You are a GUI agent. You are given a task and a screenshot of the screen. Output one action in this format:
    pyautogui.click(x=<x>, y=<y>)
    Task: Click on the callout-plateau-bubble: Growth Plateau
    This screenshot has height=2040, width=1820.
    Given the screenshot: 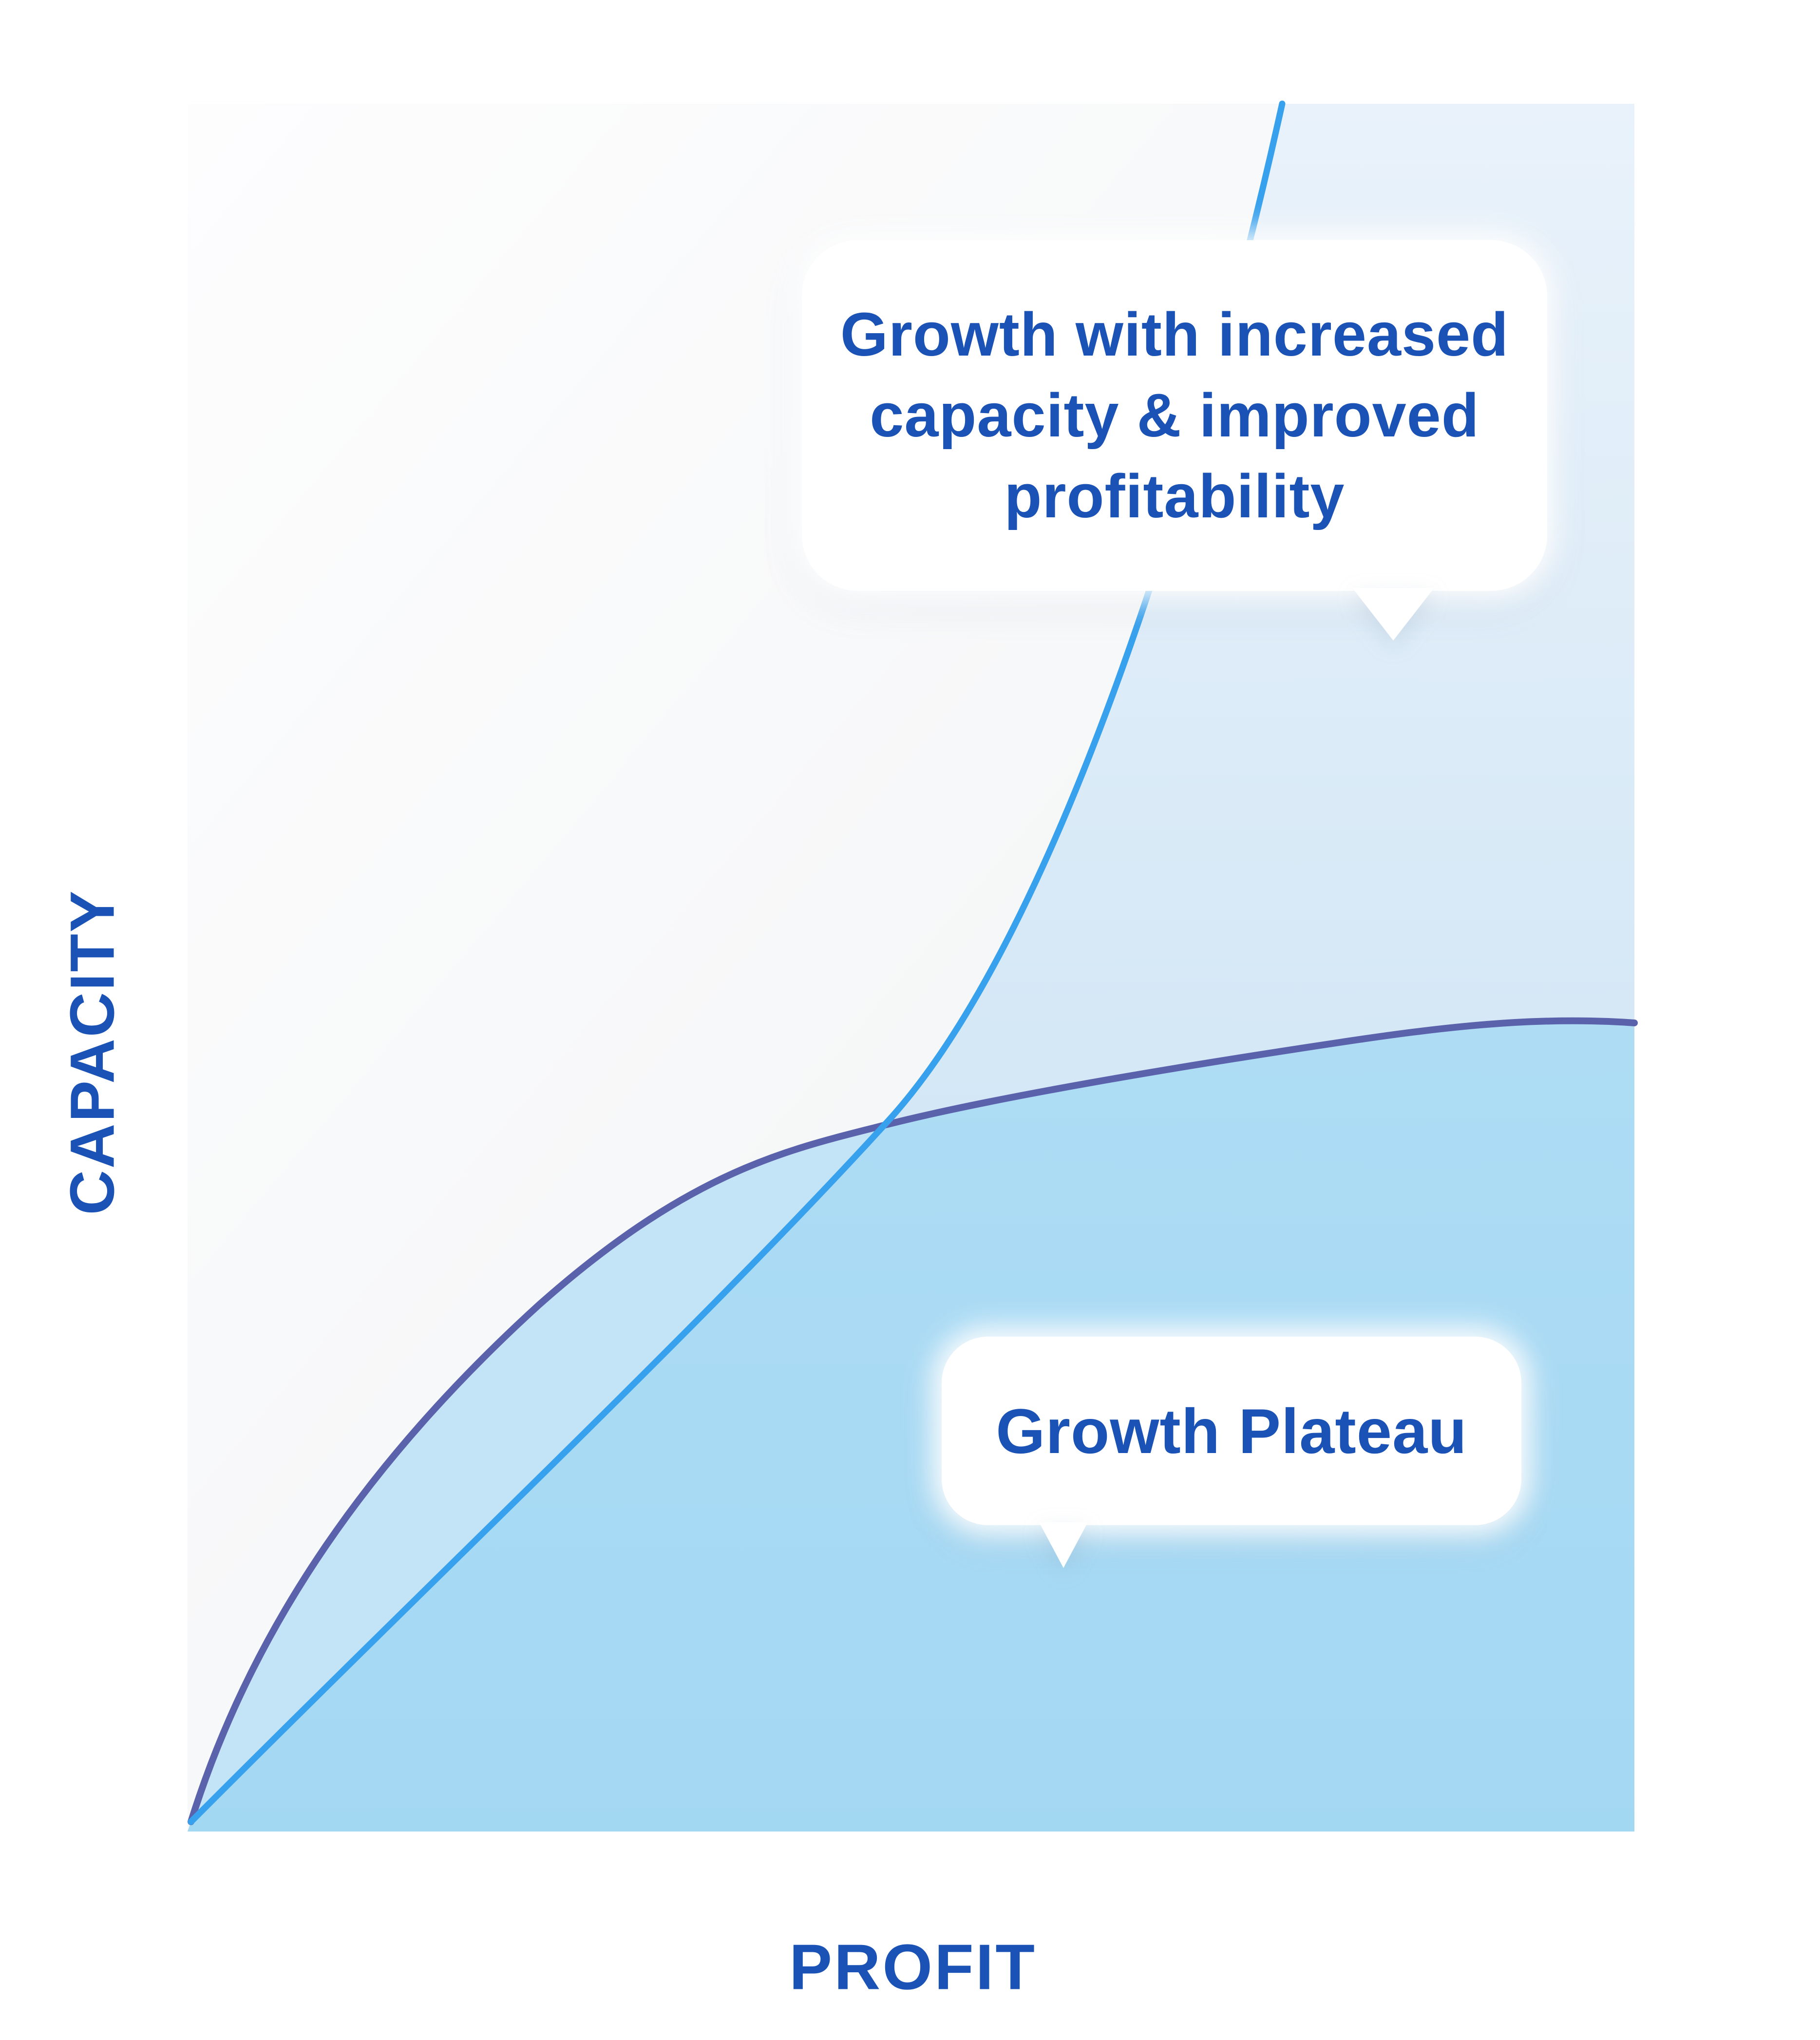 What is the action you would take?
    pyautogui.click(x=1231, y=1452)
    